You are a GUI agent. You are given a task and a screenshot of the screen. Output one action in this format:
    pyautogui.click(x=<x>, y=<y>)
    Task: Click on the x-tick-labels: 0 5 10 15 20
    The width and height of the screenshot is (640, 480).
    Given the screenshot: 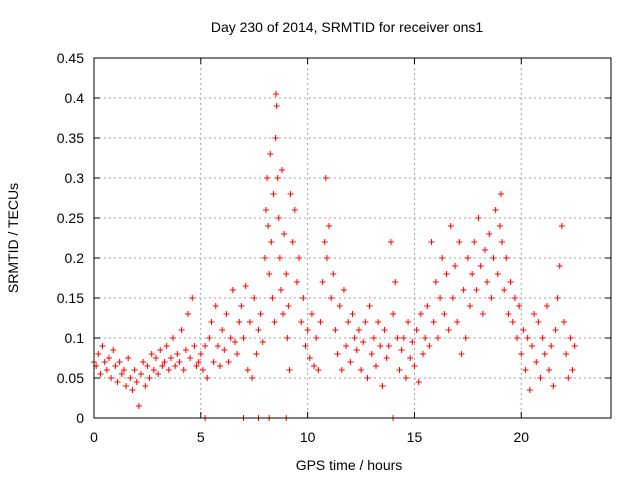 What is the action you would take?
    pyautogui.click(x=309, y=437)
    